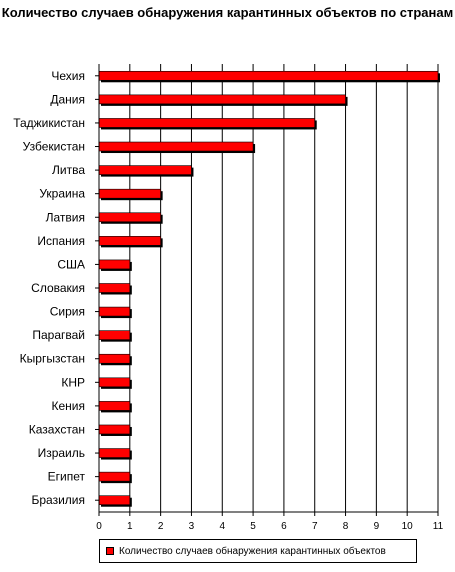  What do you see at coordinates (192, 526) in the screenshot?
I see `x-tick-label: 3` at bounding box center [192, 526].